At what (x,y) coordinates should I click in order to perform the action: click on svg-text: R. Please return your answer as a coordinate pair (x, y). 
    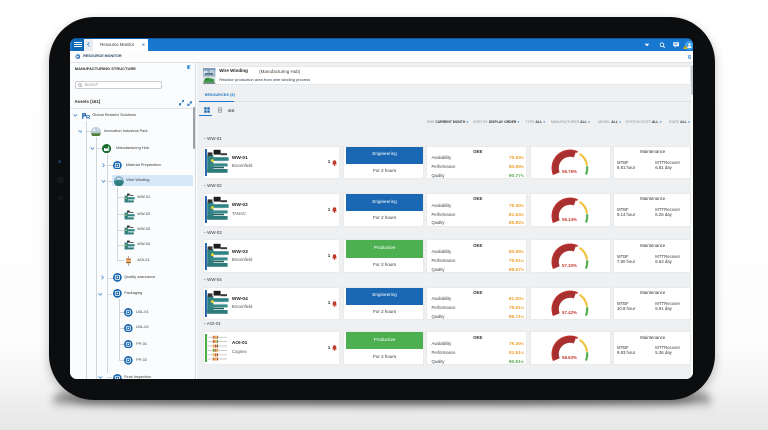
    Looking at the image, I should click on (88, 116).